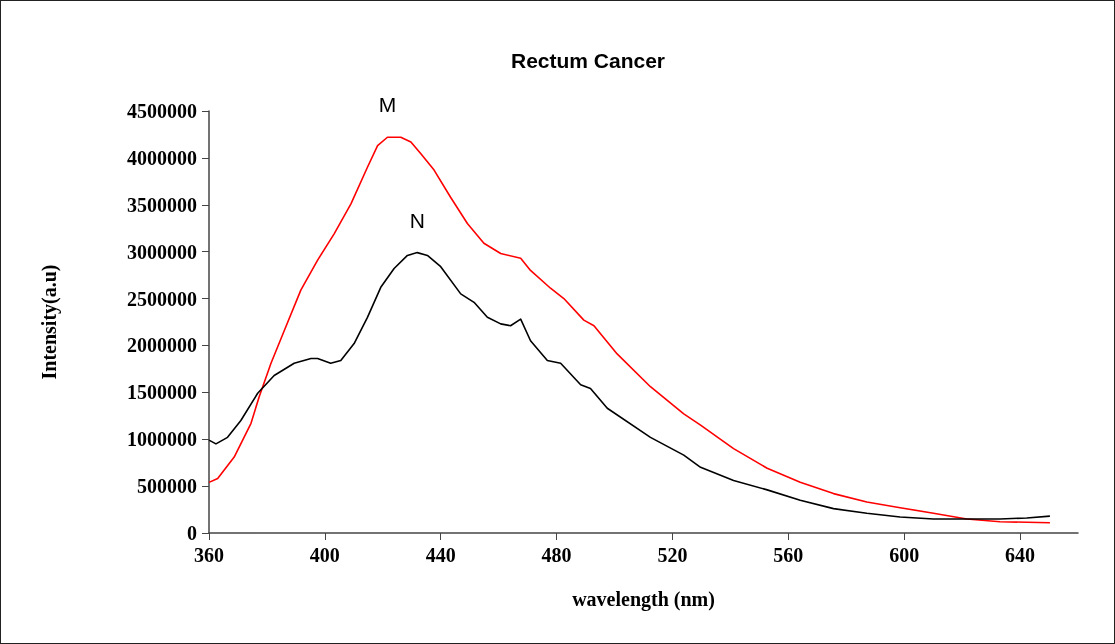 This screenshot has width=1115, height=644. Describe the element at coordinates (672, 555) in the screenshot. I see `x-tick-label: 520` at that location.